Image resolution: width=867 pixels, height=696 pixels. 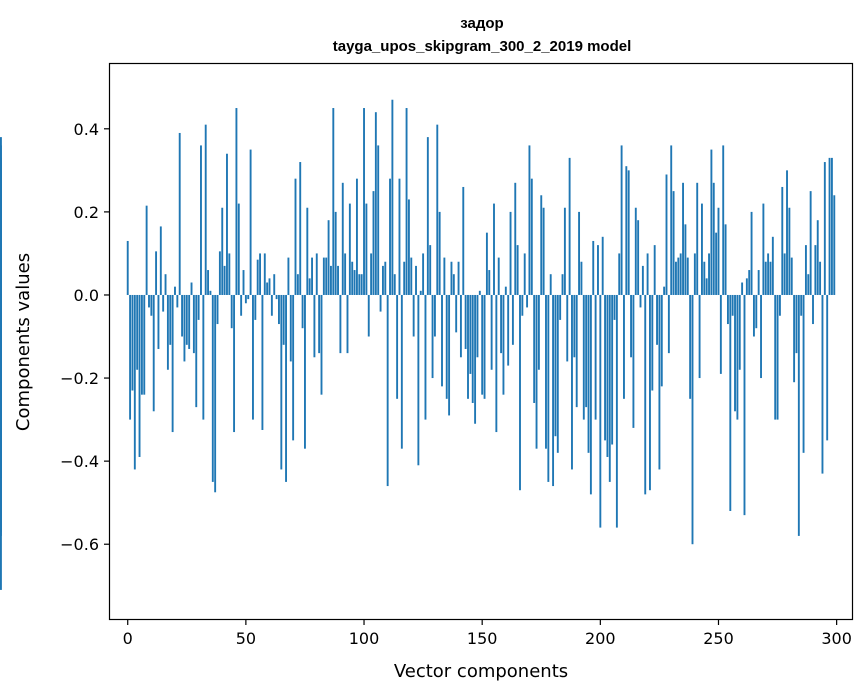 I want to click on x-tick-label: 0, so click(x=128, y=638).